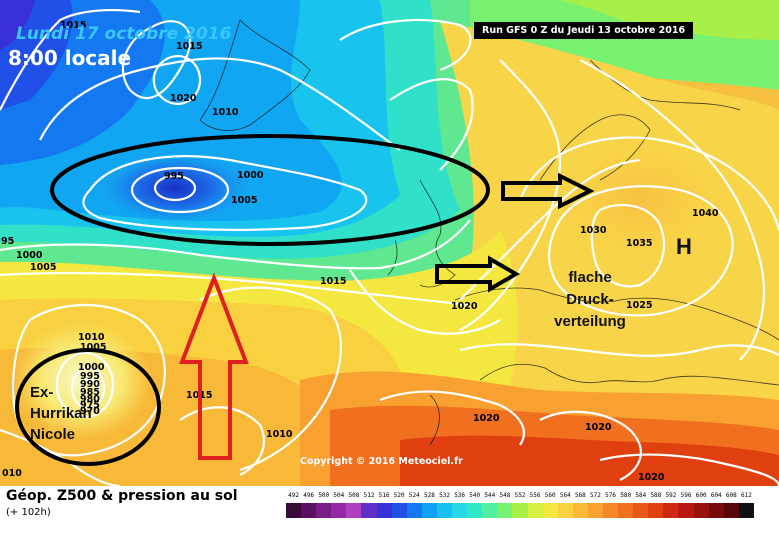 The width and height of the screenshot is (779, 534). What do you see at coordinates (369, 495) in the screenshot?
I see `scale-label: 512` at bounding box center [369, 495].